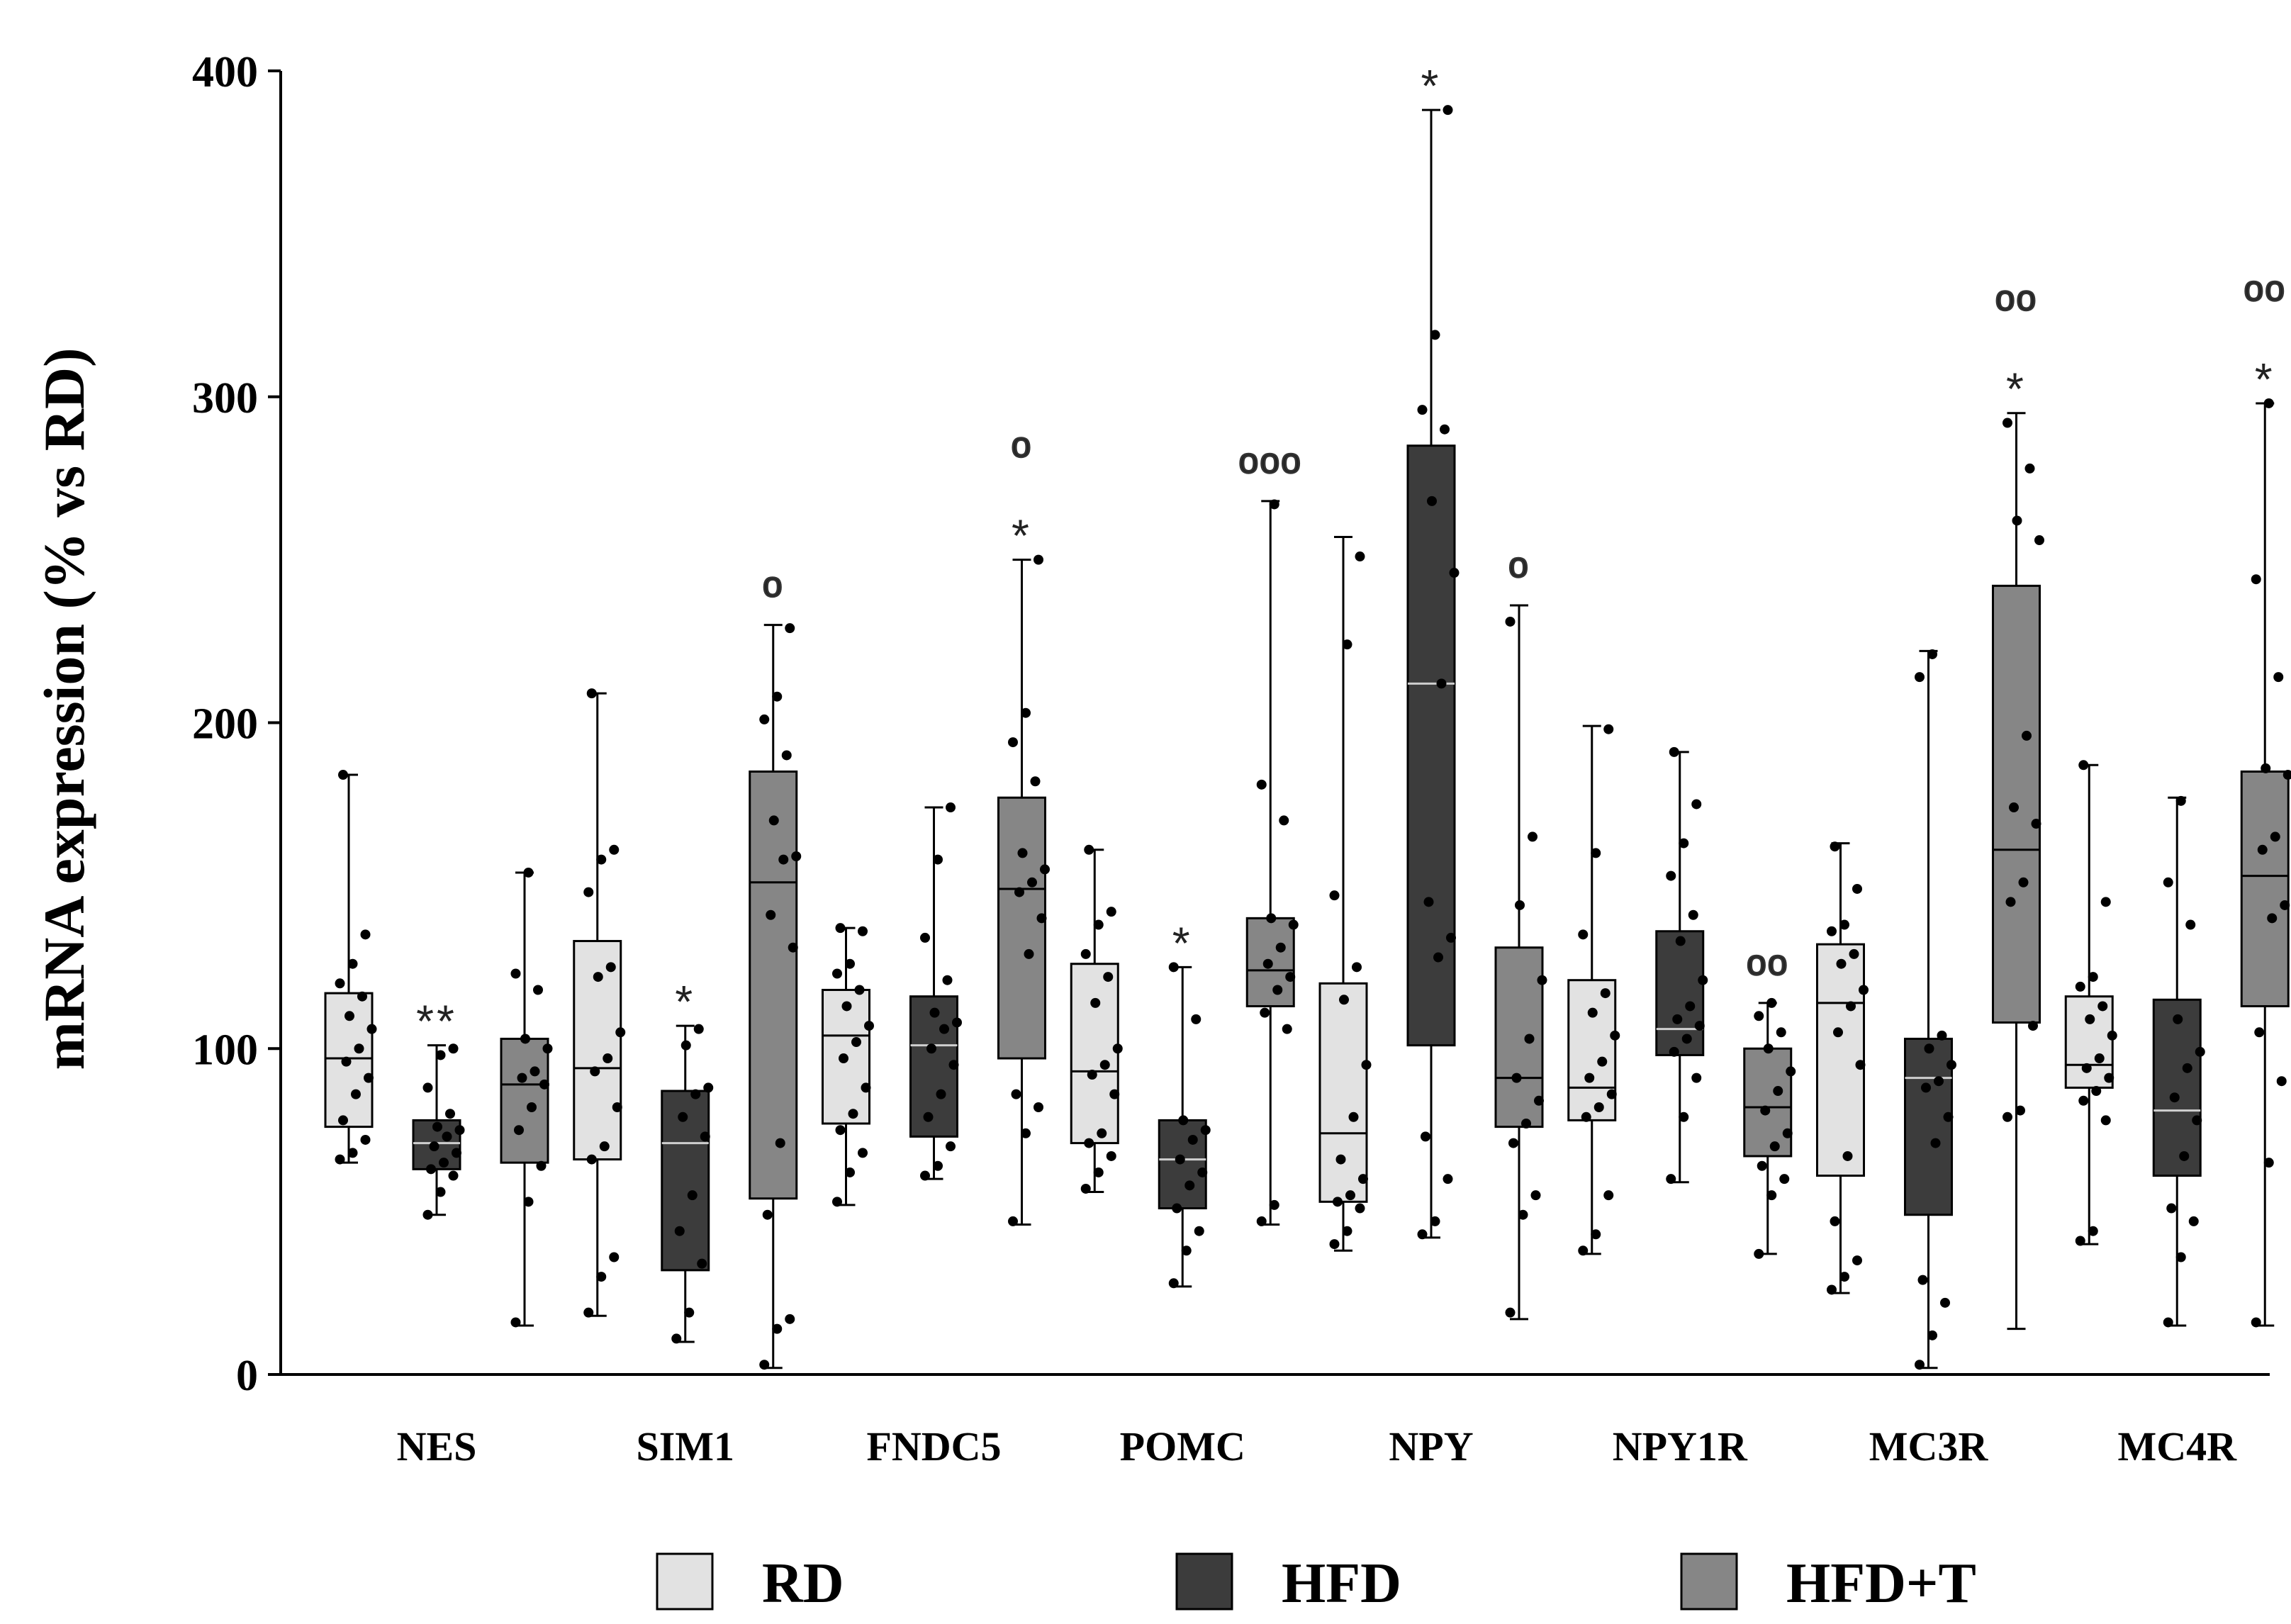  What do you see at coordinates (1270, 461) in the screenshot?
I see `significance-circle: ooo` at bounding box center [1270, 461].